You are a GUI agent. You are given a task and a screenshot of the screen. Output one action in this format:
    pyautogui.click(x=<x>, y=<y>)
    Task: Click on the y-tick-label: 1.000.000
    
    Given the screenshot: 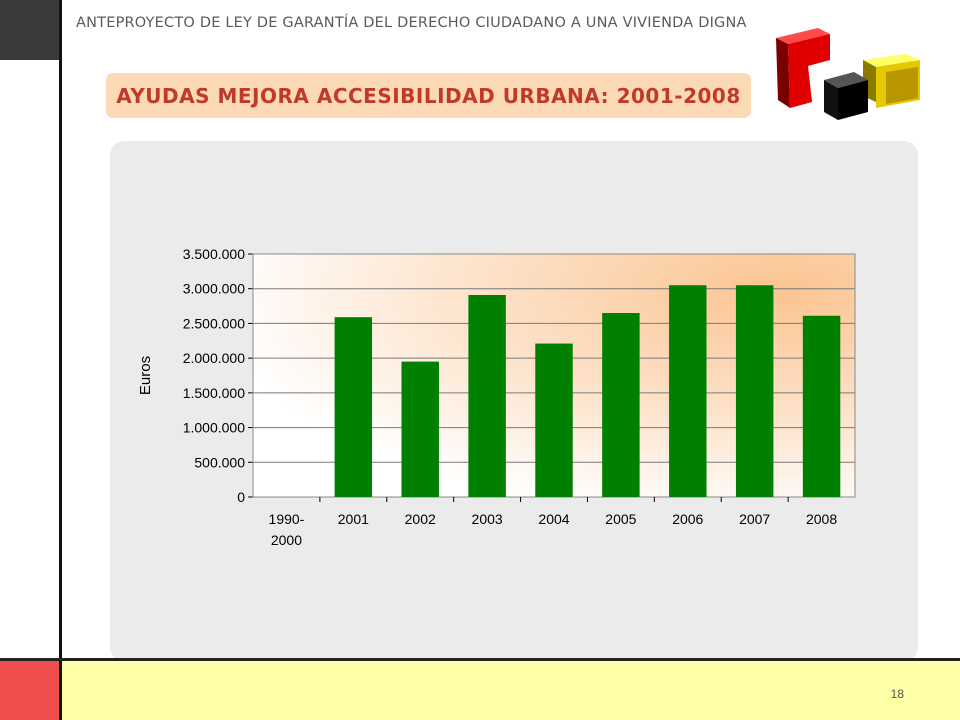 What is the action you would take?
    pyautogui.click(x=214, y=428)
    